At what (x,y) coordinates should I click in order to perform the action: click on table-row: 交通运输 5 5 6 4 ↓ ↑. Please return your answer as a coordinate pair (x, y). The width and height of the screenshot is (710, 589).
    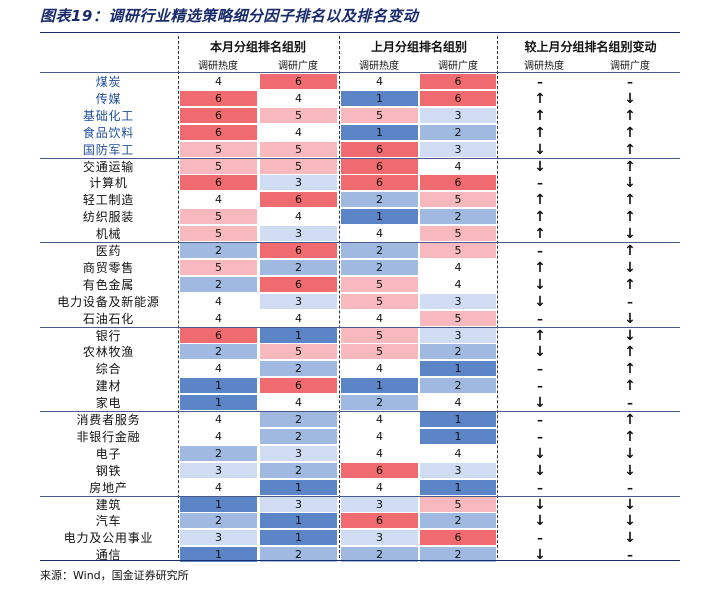
    Looking at the image, I should click on (355, 166).